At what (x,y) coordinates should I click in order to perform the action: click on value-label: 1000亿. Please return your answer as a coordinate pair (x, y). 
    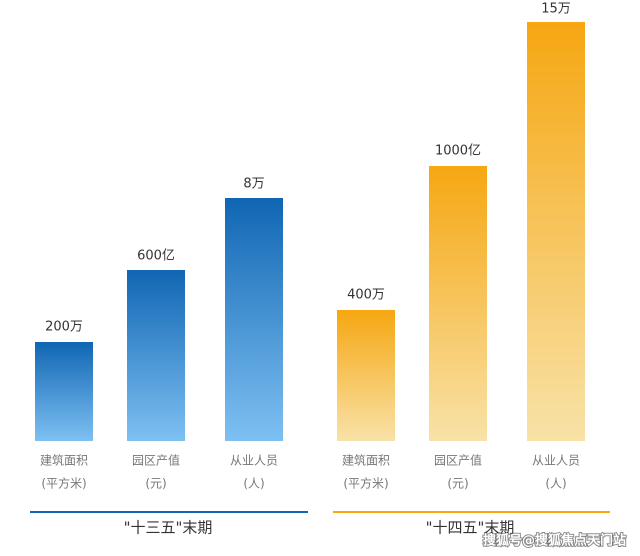
    Looking at the image, I should click on (458, 151).